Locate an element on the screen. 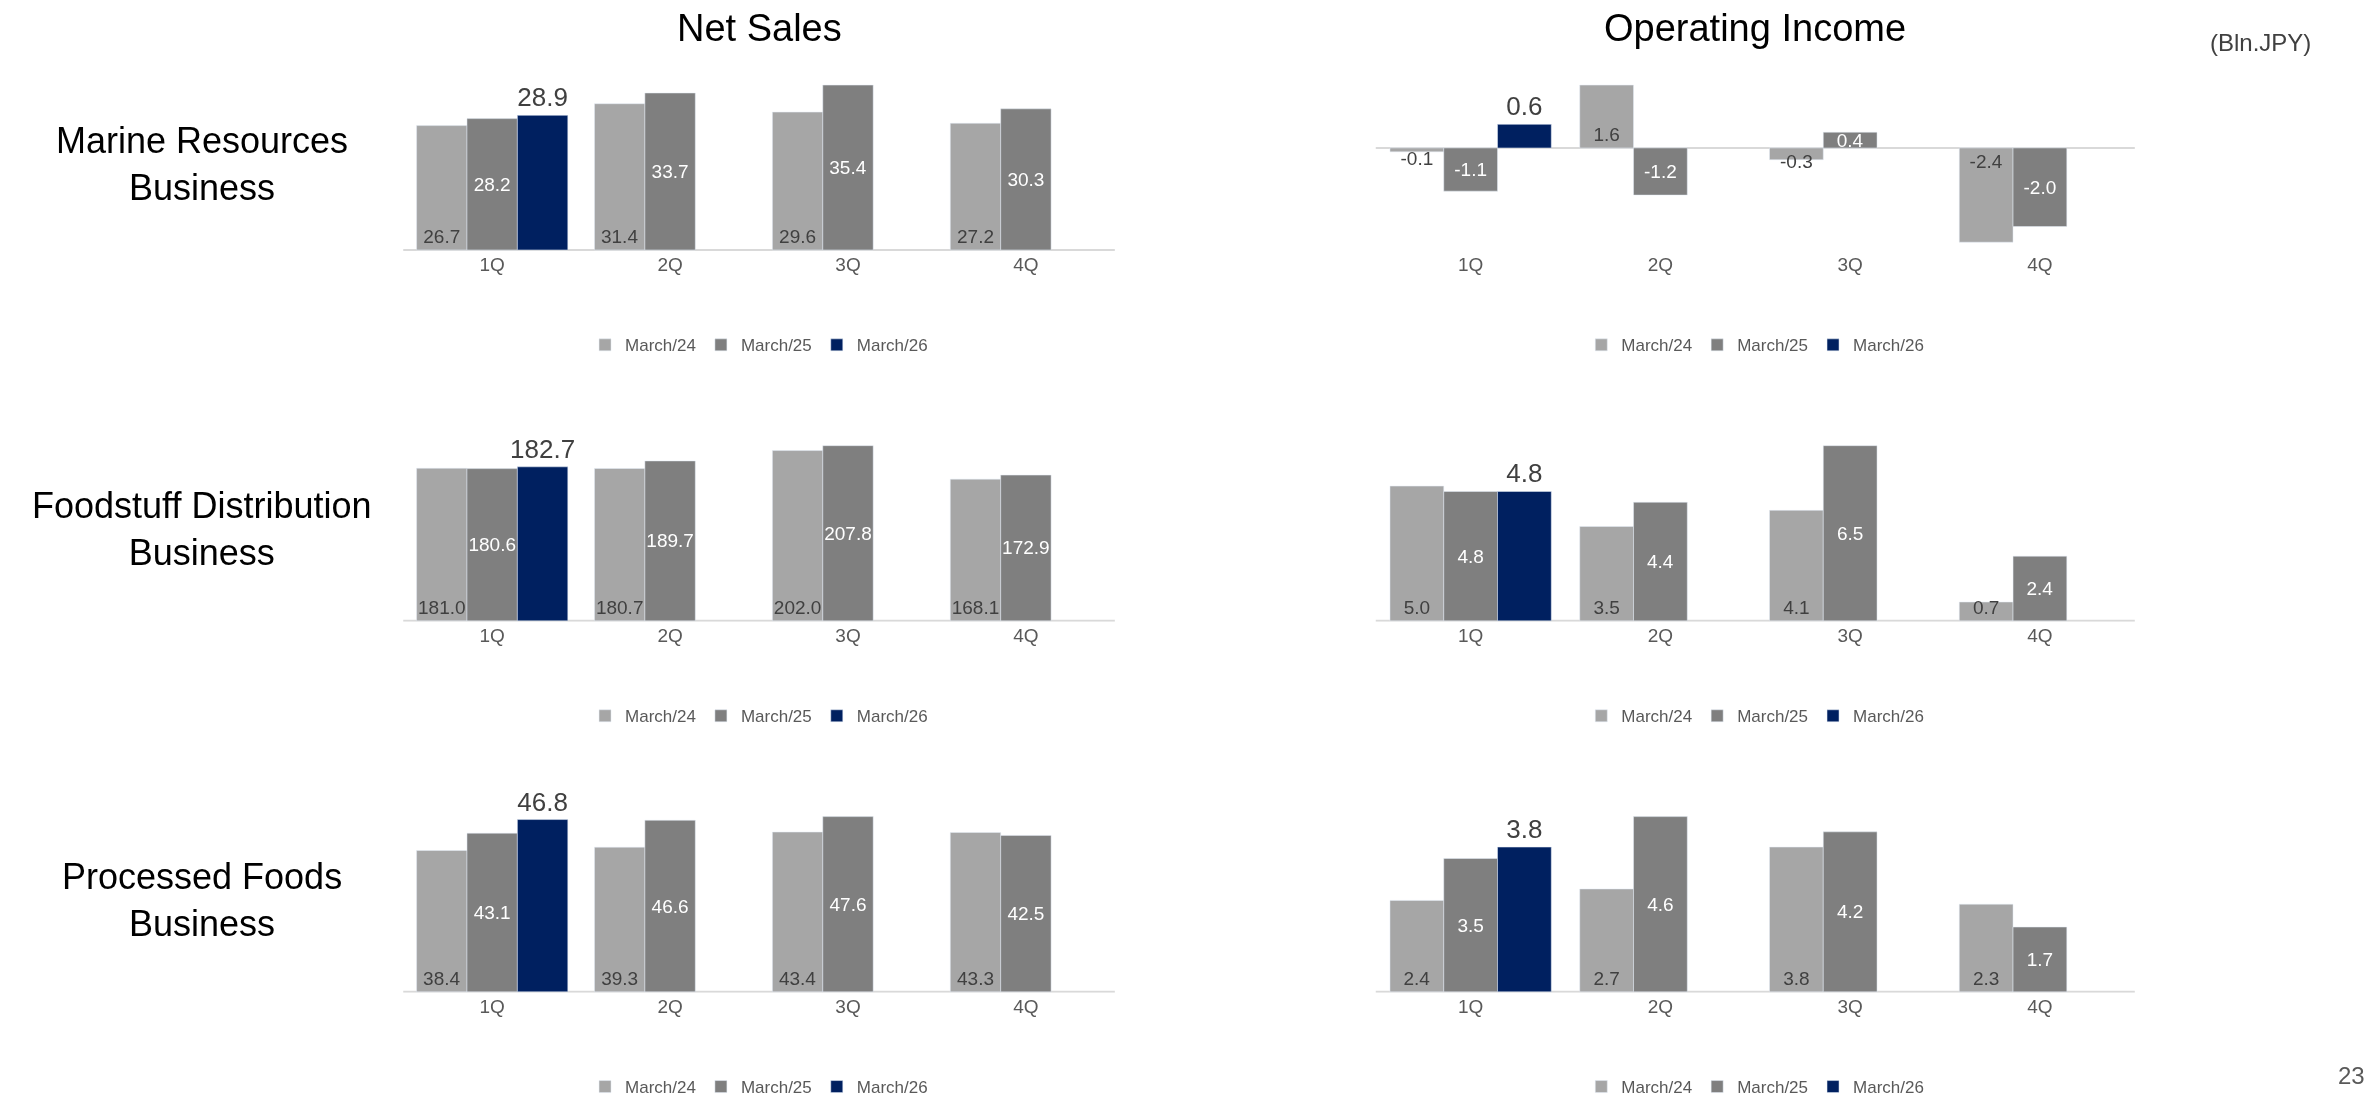 This screenshot has height=1105, width=2372. data-label: 5.0 is located at coordinates (1417, 607).